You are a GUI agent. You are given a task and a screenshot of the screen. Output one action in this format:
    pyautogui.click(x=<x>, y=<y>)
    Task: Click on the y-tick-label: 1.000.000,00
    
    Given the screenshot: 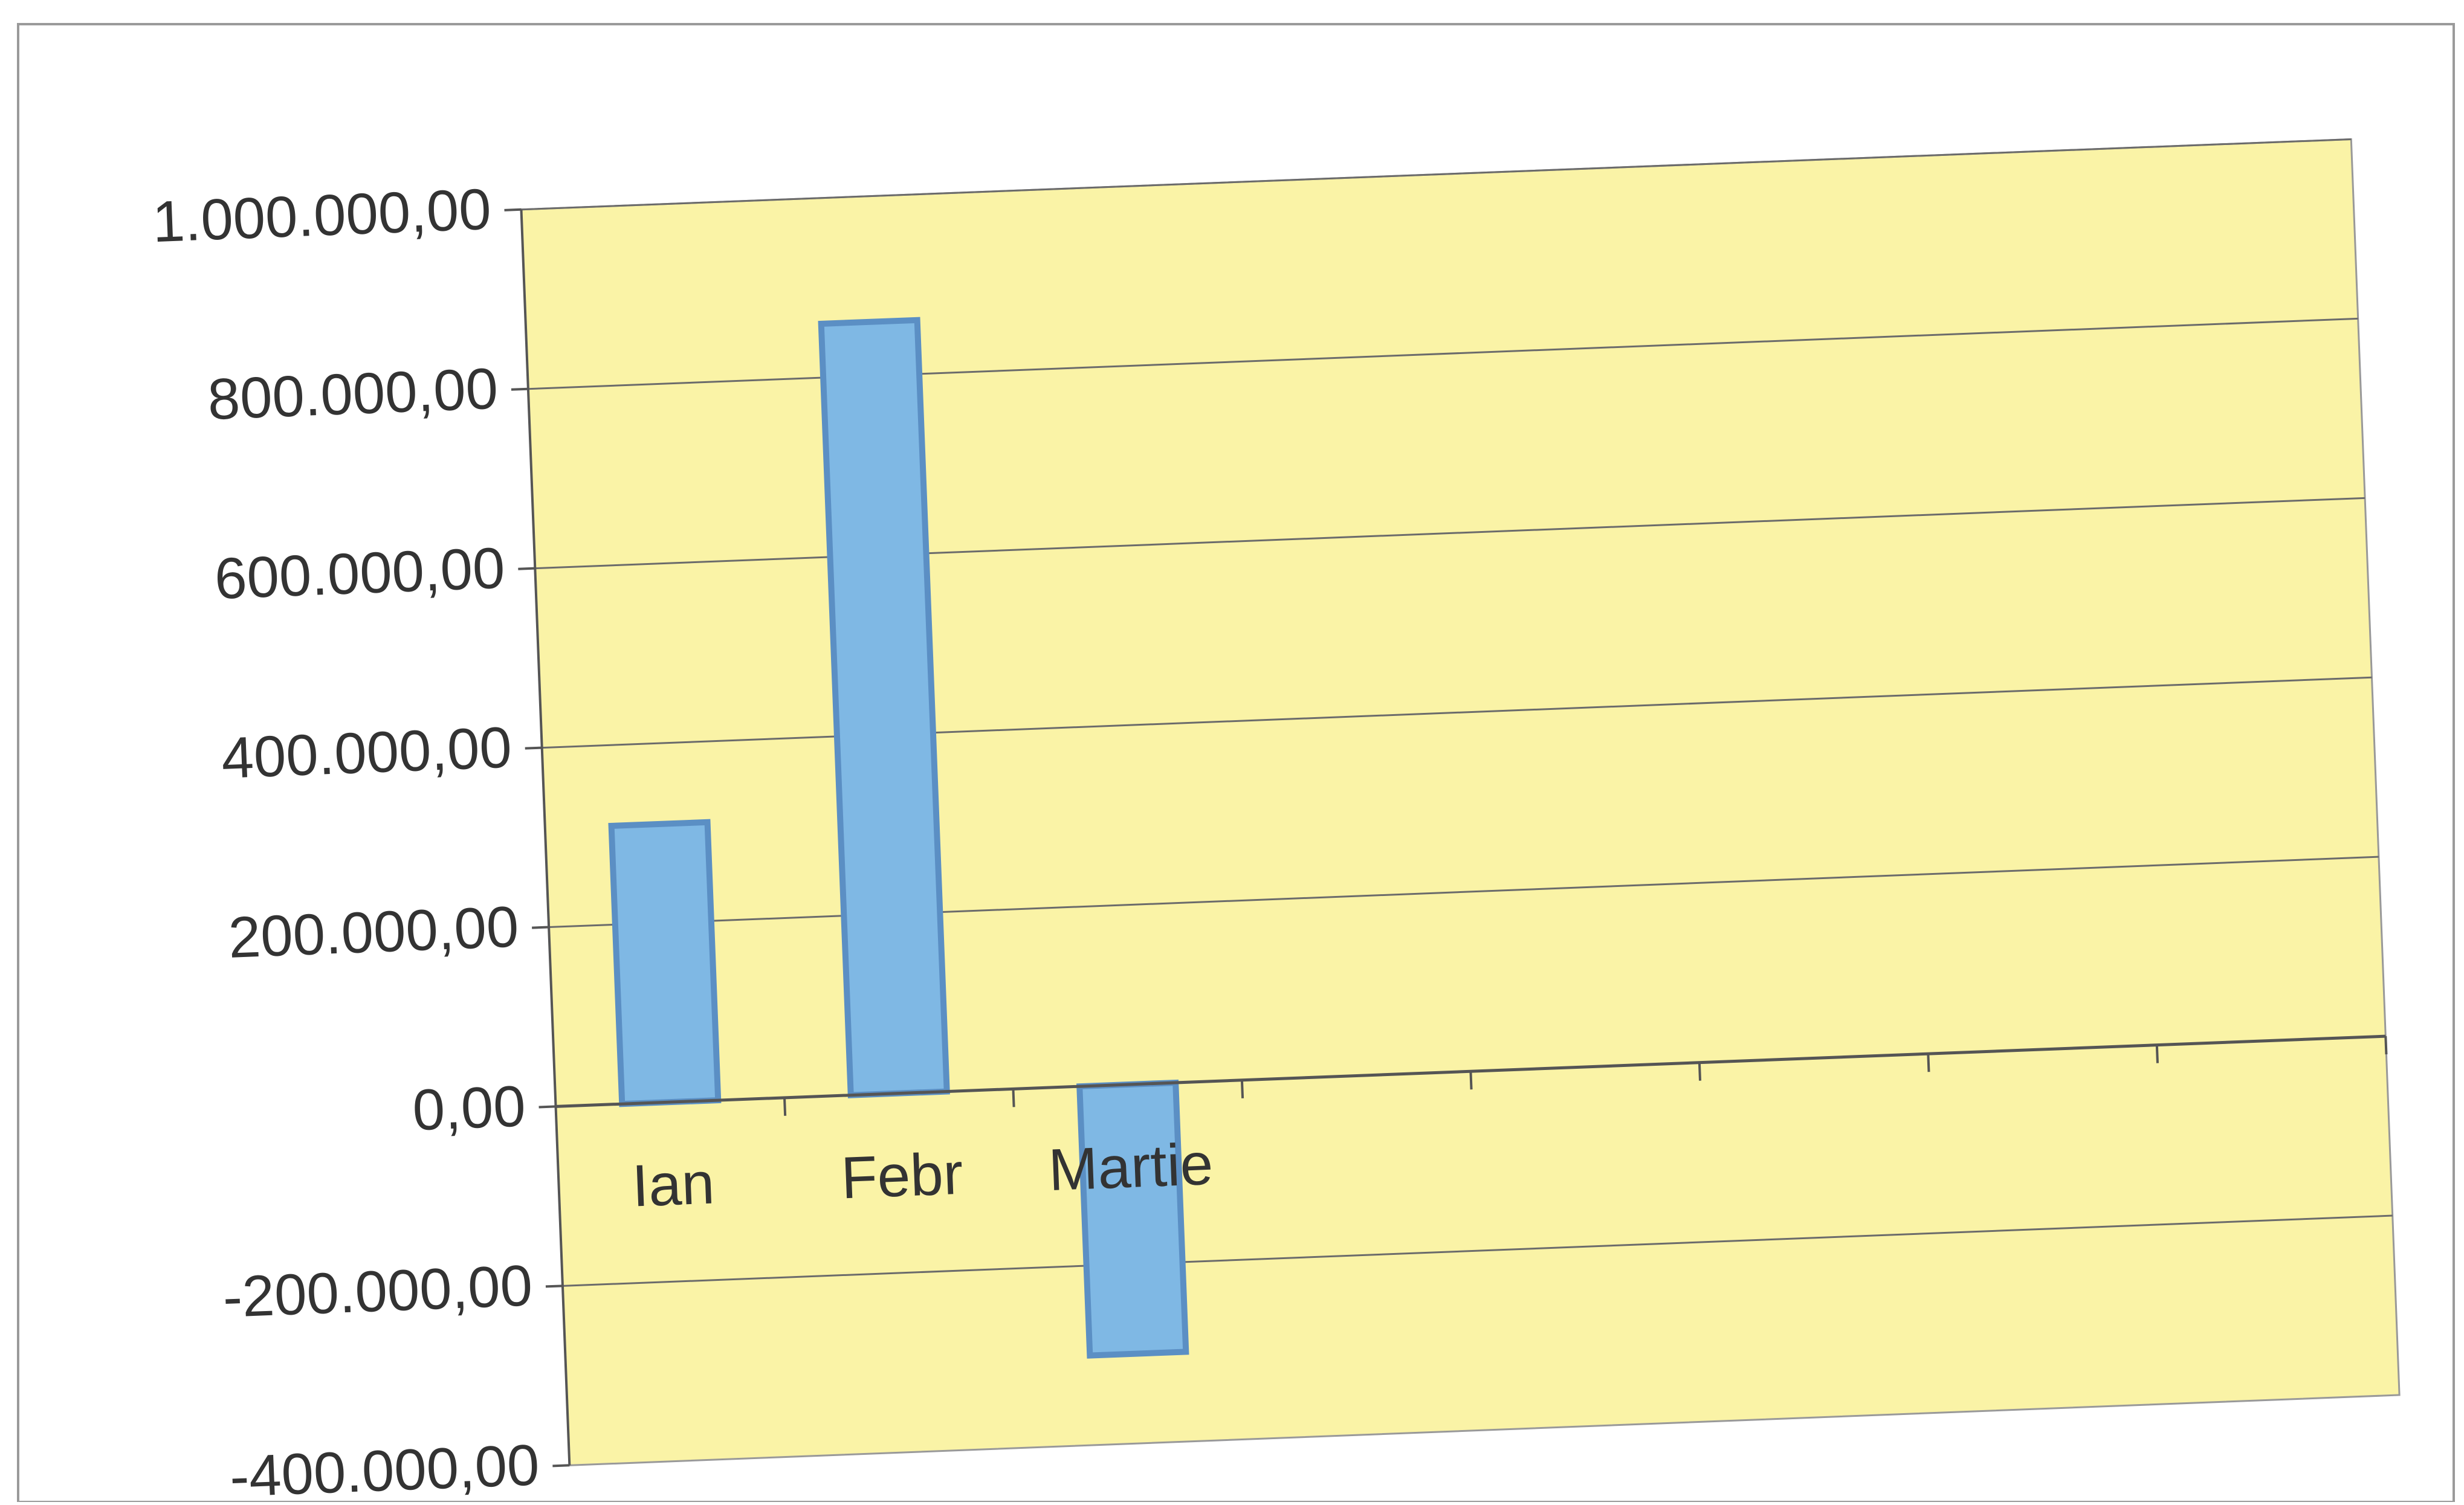 What is the action you would take?
    pyautogui.click(x=321, y=216)
    